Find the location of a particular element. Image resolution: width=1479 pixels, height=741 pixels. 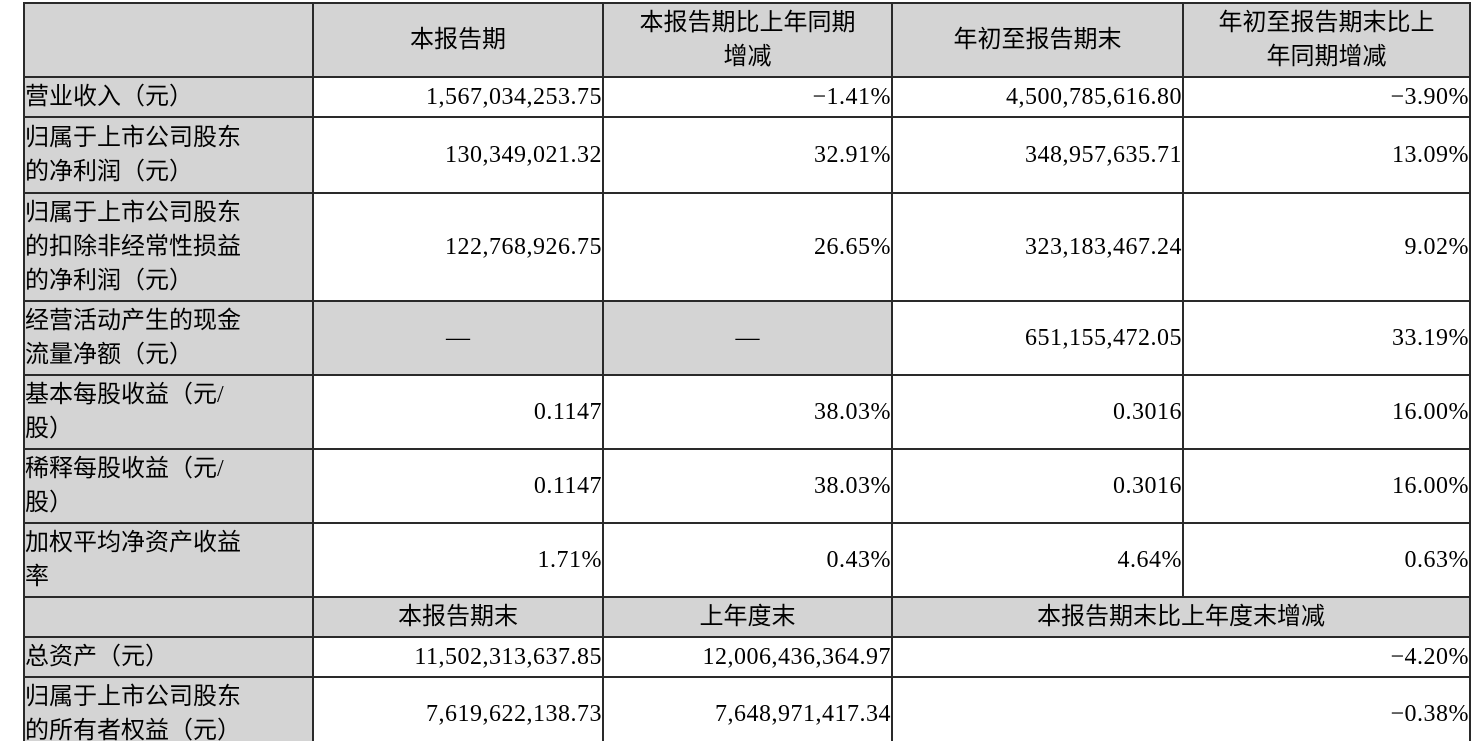

column-header-prior-year-end: 上年度末 is located at coordinates (747, 617).